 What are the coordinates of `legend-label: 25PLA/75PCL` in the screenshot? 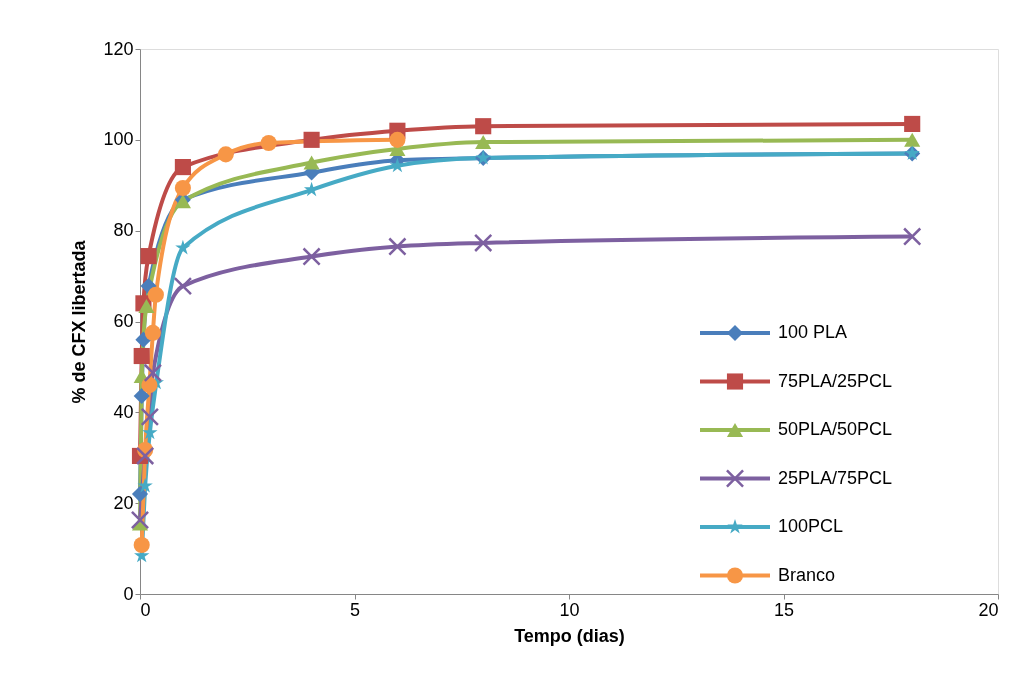 It's located at (835, 477).